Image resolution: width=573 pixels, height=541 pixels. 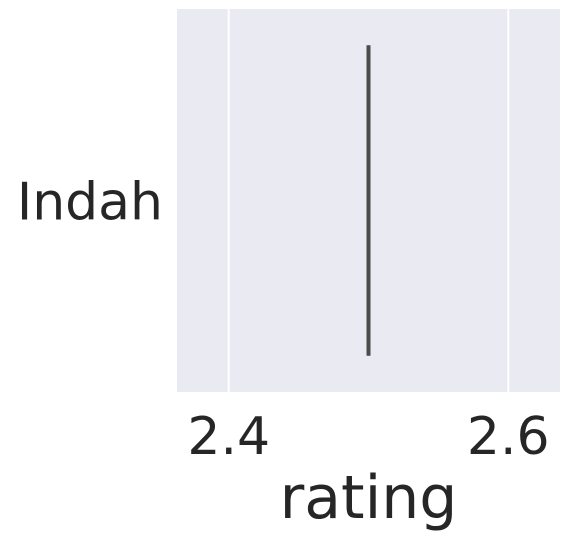 I want to click on y-category-labels: Indah, so click(x=90, y=203).